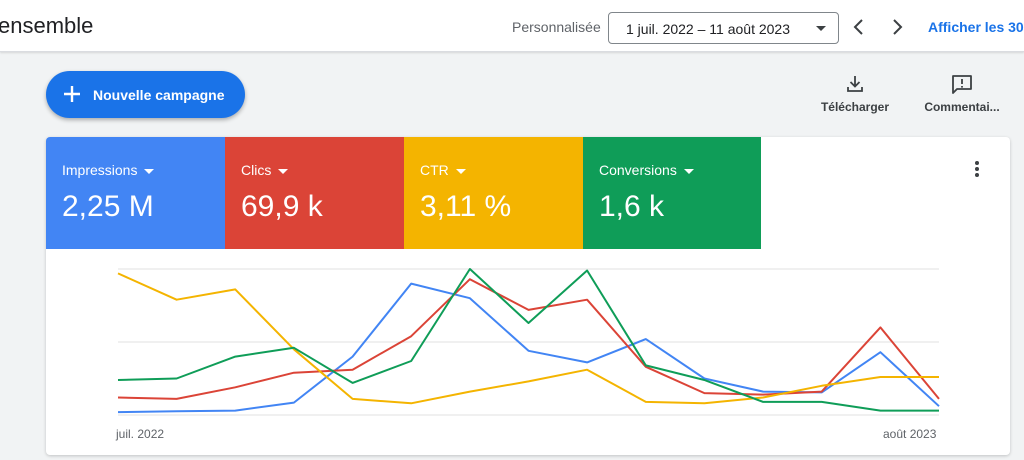 The width and height of the screenshot is (1024, 460). What do you see at coordinates (977, 163) in the screenshot?
I see `more-vert-icon` at bounding box center [977, 163].